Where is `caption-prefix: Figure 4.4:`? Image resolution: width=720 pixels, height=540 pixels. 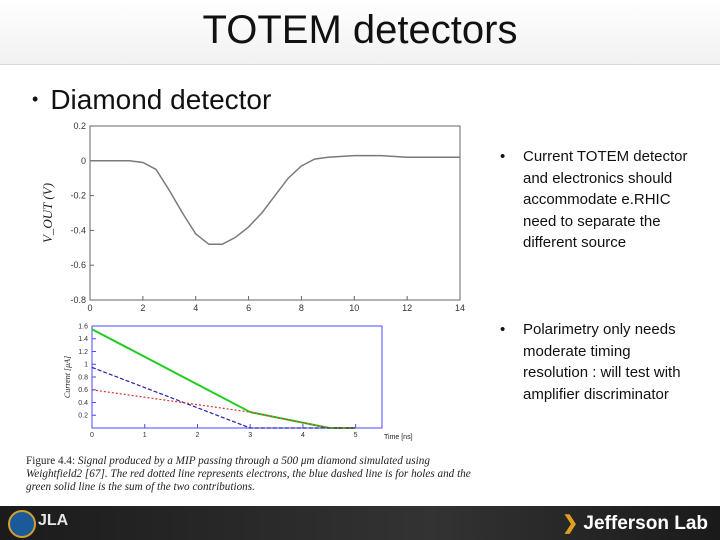
caption-prefix: Figure 4.4: is located at coordinates (51, 461).